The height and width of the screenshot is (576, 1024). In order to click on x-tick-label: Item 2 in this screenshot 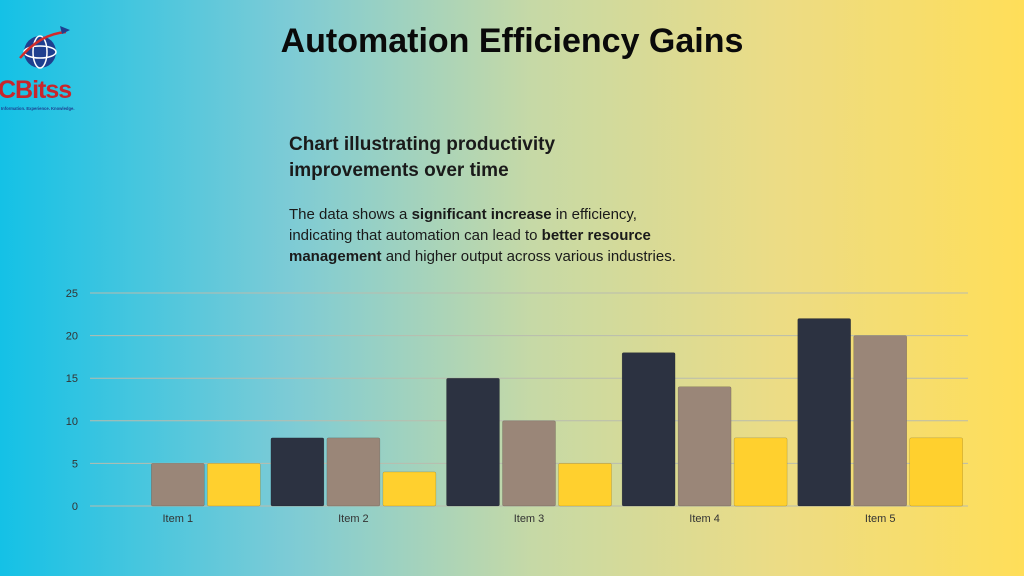, I will do `click(353, 519)`.